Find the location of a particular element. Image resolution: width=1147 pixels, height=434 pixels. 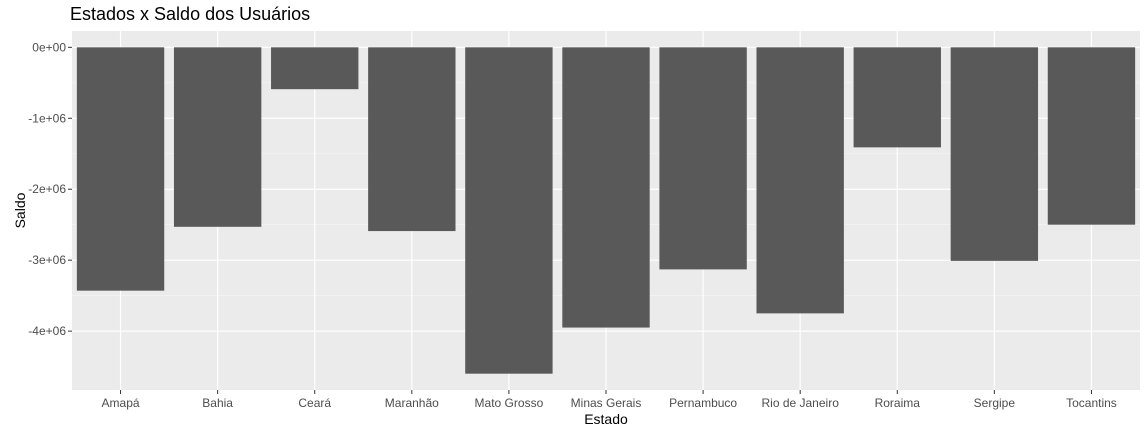

bar-roraima is located at coordinates (897, 97).